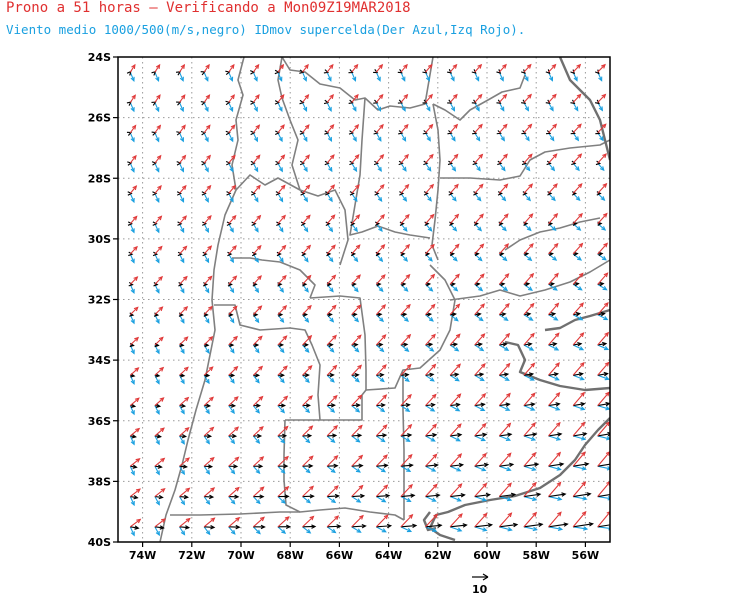  Describe the element at coordinates (437, 555) in the screenshot. I see `tick-label-lon: 62W` at that location.